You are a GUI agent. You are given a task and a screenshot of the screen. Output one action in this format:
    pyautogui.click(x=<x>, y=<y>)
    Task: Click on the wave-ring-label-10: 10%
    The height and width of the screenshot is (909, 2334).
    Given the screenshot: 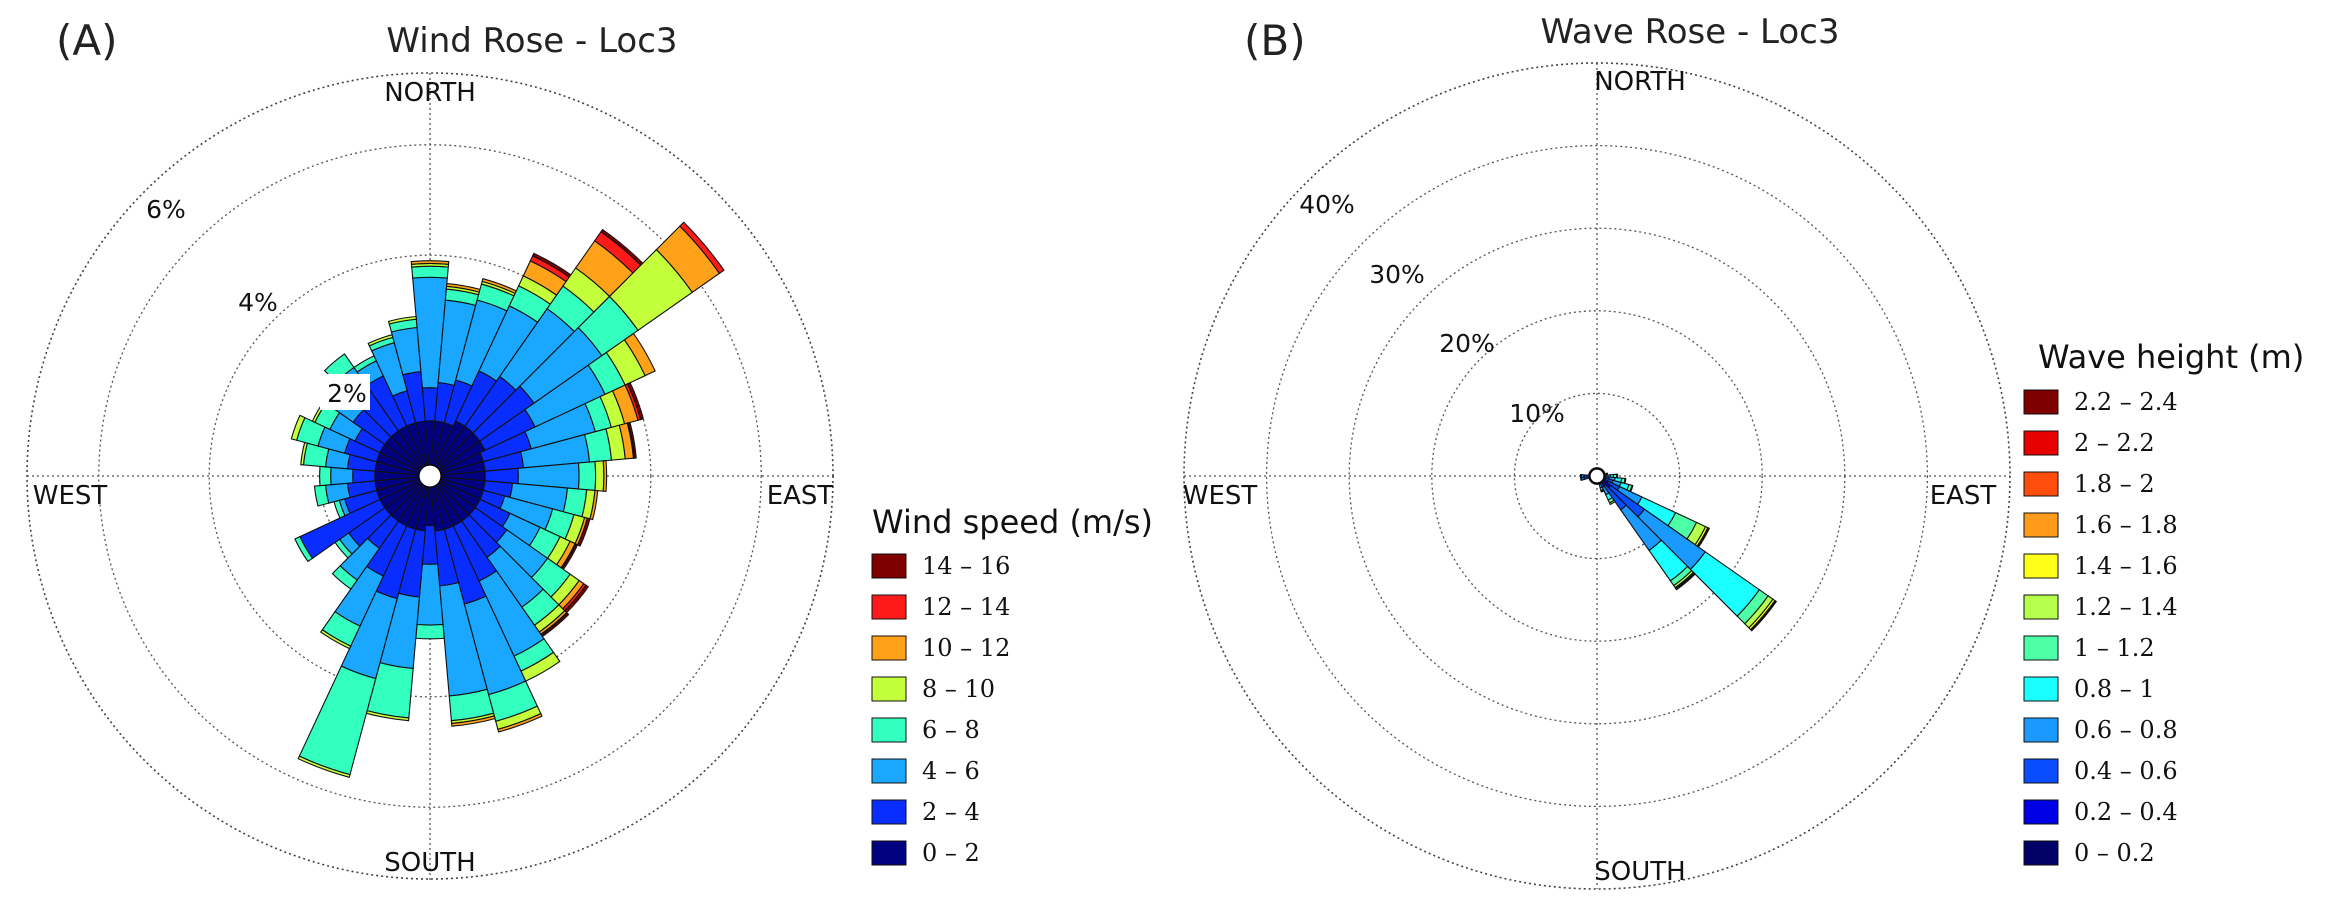 What is the action you would take?
    pyautogui.click(x=1537, y=413)
    